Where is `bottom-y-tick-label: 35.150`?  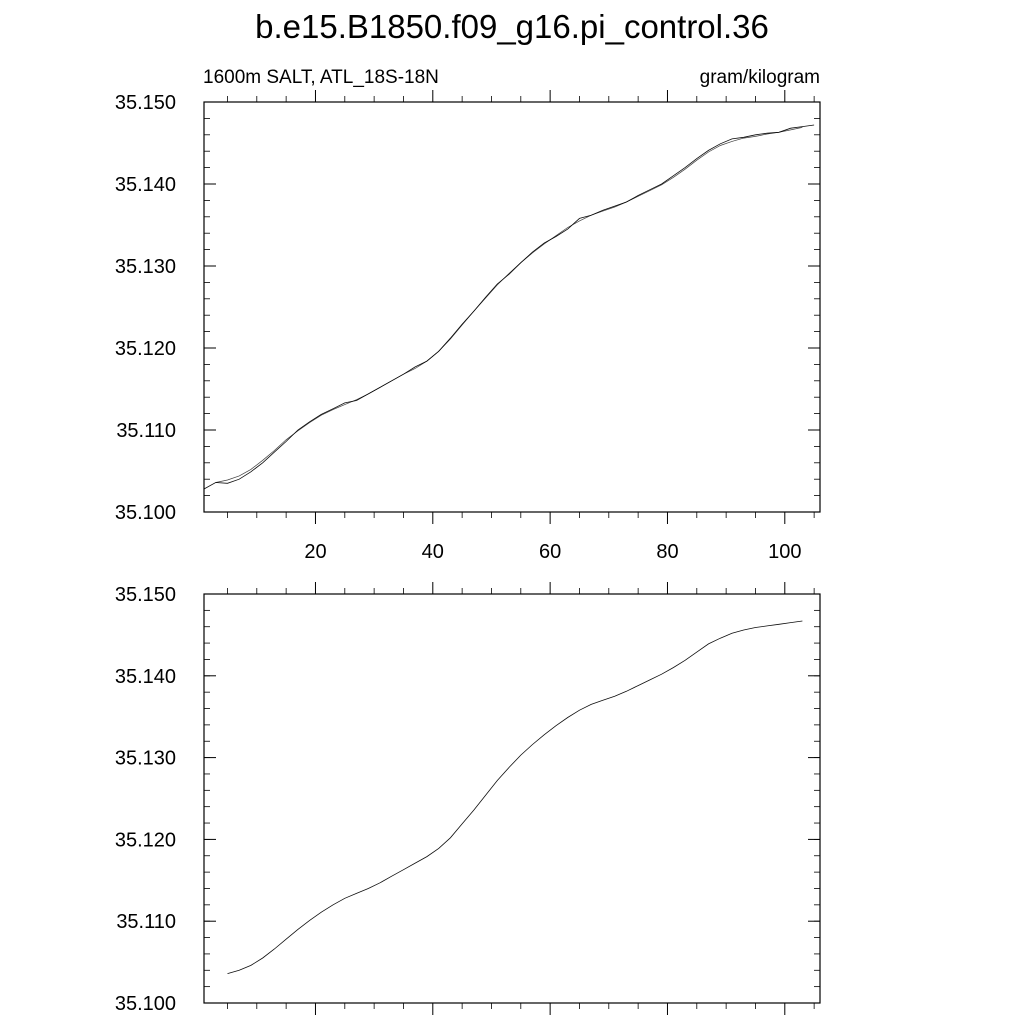 bottom-y-tick-label: 35.150 is located at coordinates (145, 595).